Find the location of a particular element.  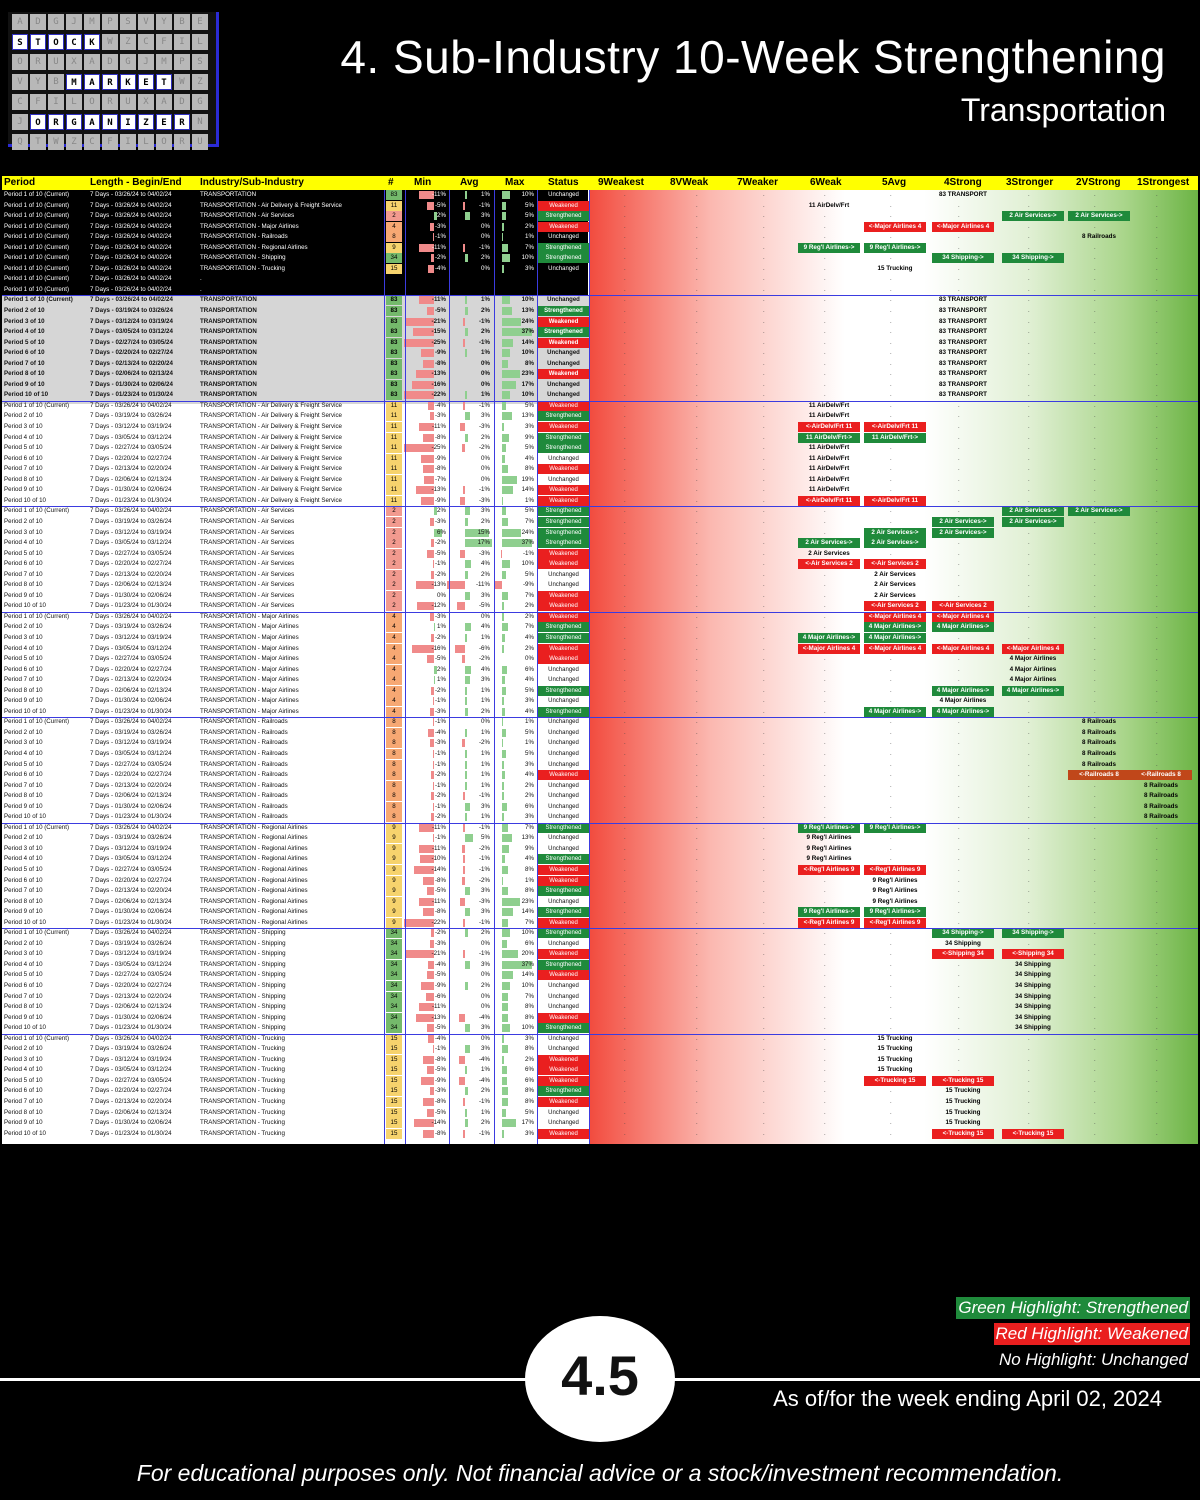

industry-cell: TRANSPORTATION - Trucking is located at coordinates (242, 1038).